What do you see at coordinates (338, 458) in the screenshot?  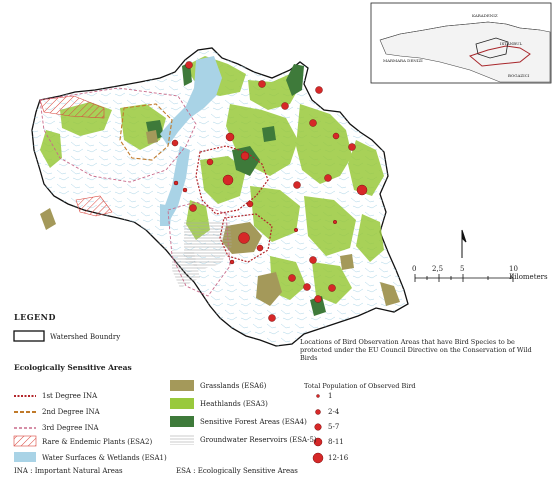 I see `bird-class-12-16-label: 12-16` at bounding box center [338, 458].